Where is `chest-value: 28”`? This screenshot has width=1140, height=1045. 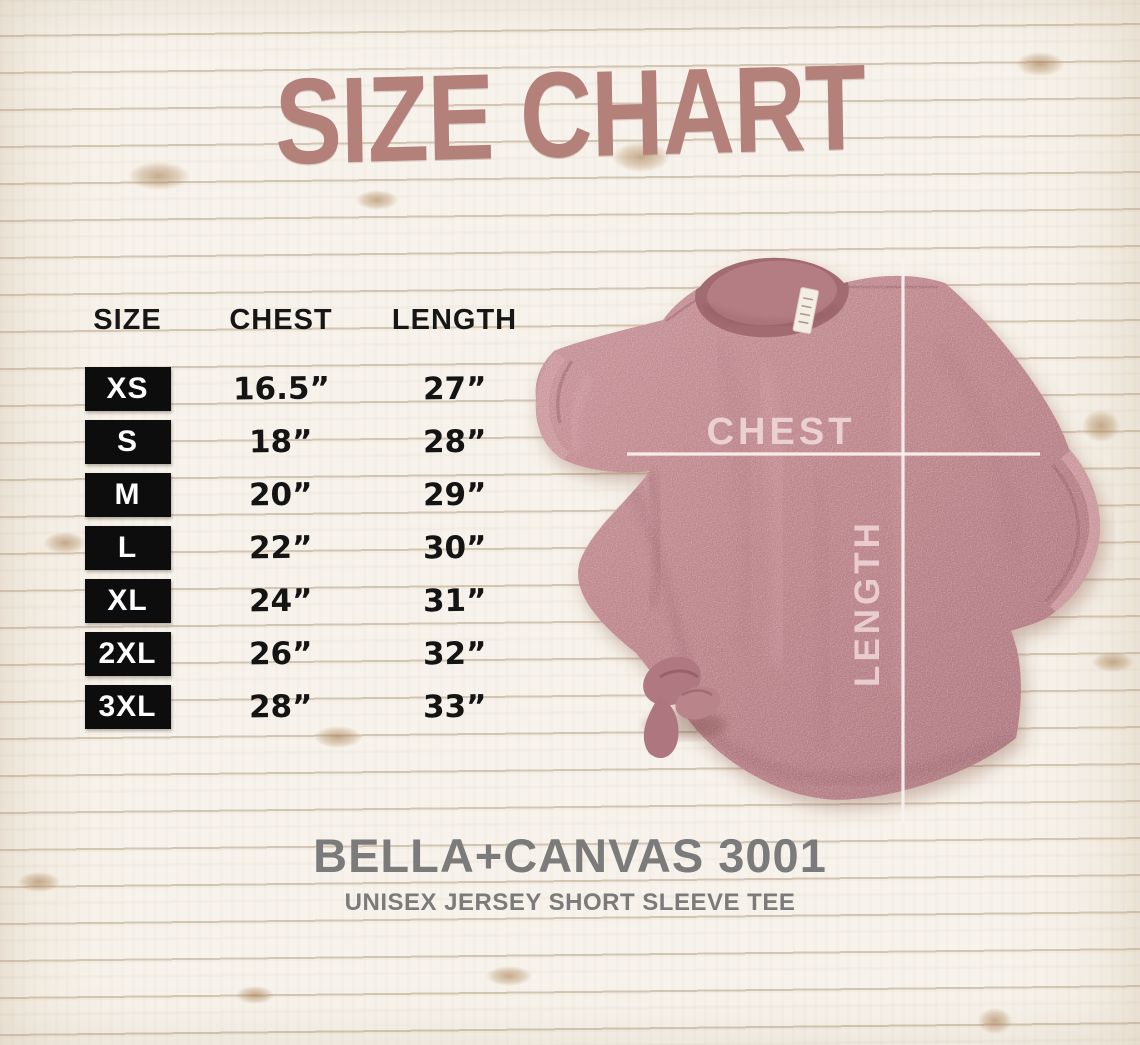 chest-value: 28” is located at coordinates (281, 706).